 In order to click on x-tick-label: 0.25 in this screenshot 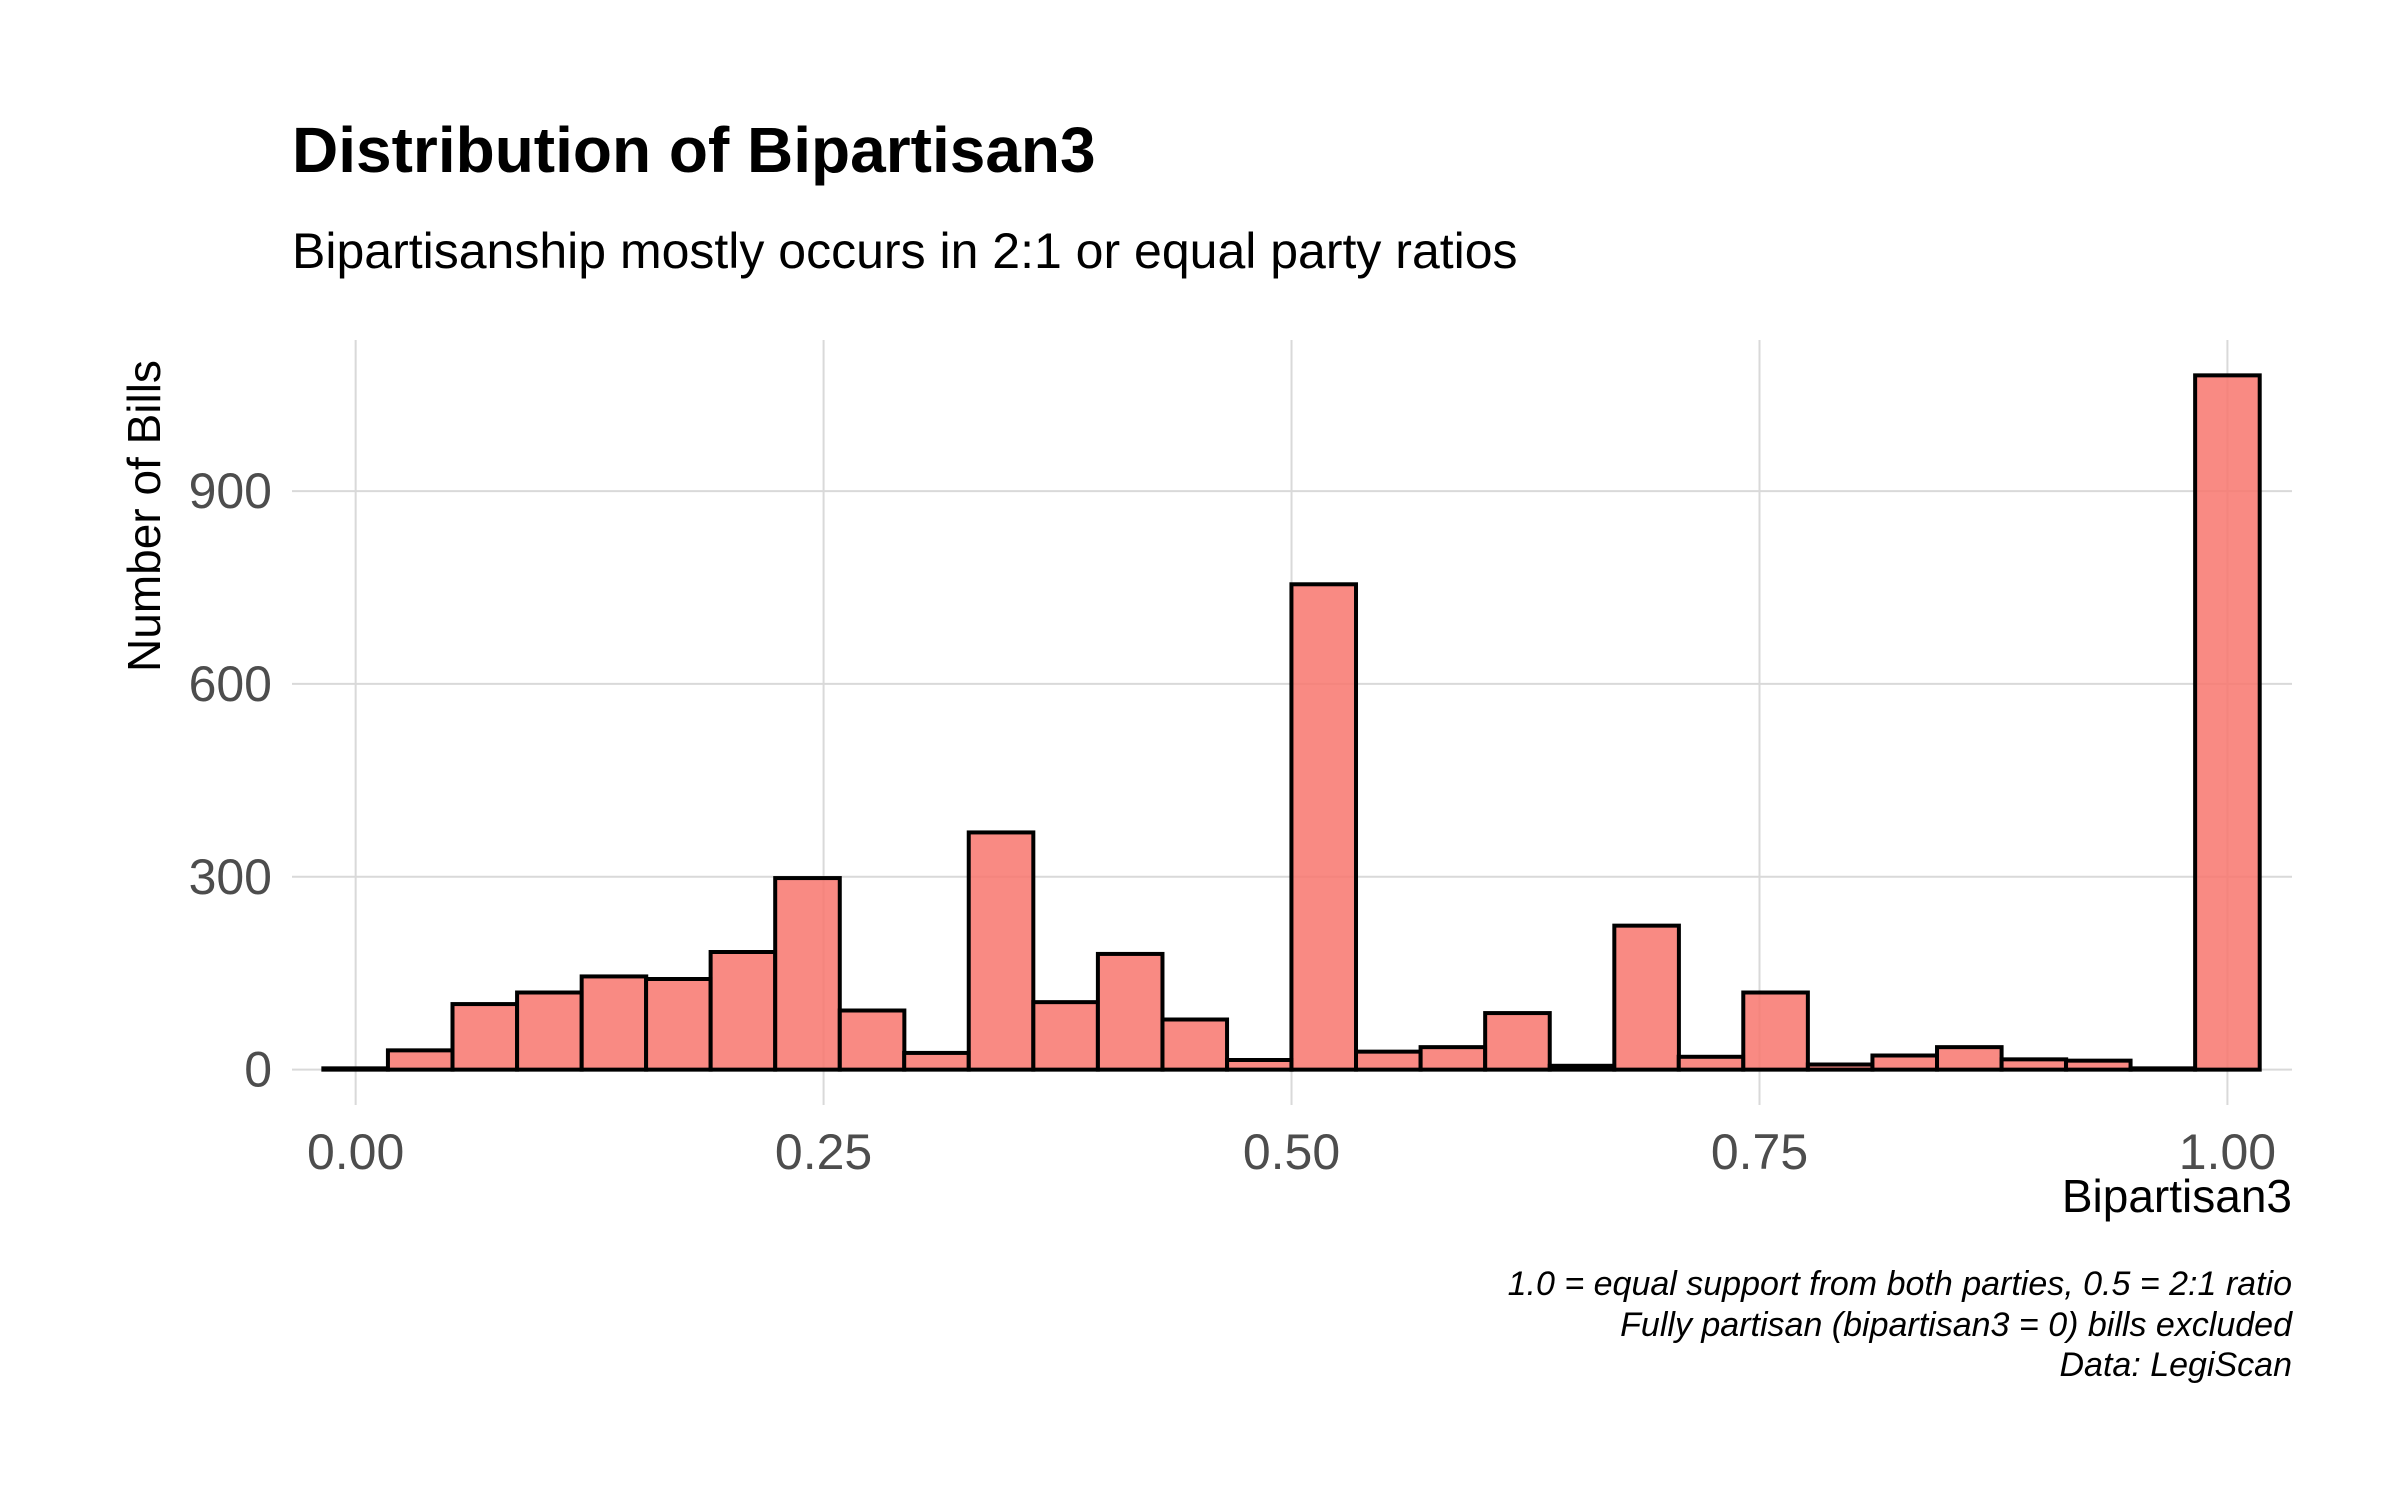, I will do `click(823, 1152)`.